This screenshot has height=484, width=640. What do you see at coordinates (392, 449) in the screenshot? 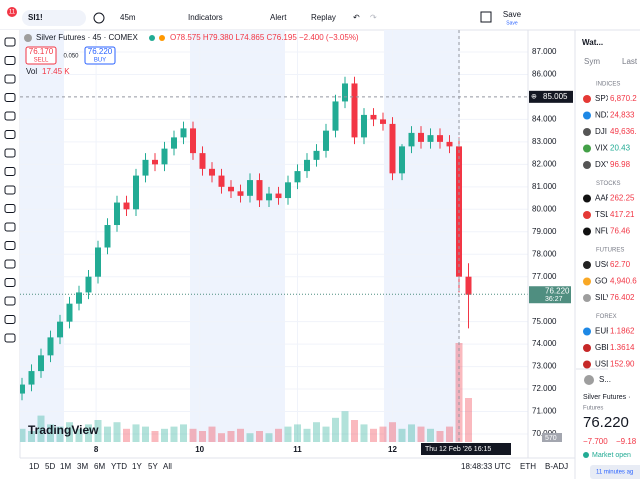
I see `x-tick-label: 12` at bounding box center [392, 449].